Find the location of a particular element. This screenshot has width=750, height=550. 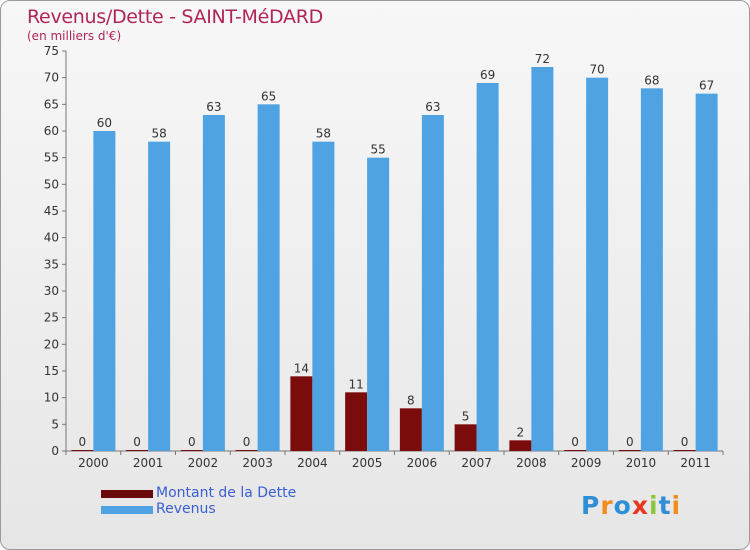

logo-letter: t is located at coordinates (665, 505).